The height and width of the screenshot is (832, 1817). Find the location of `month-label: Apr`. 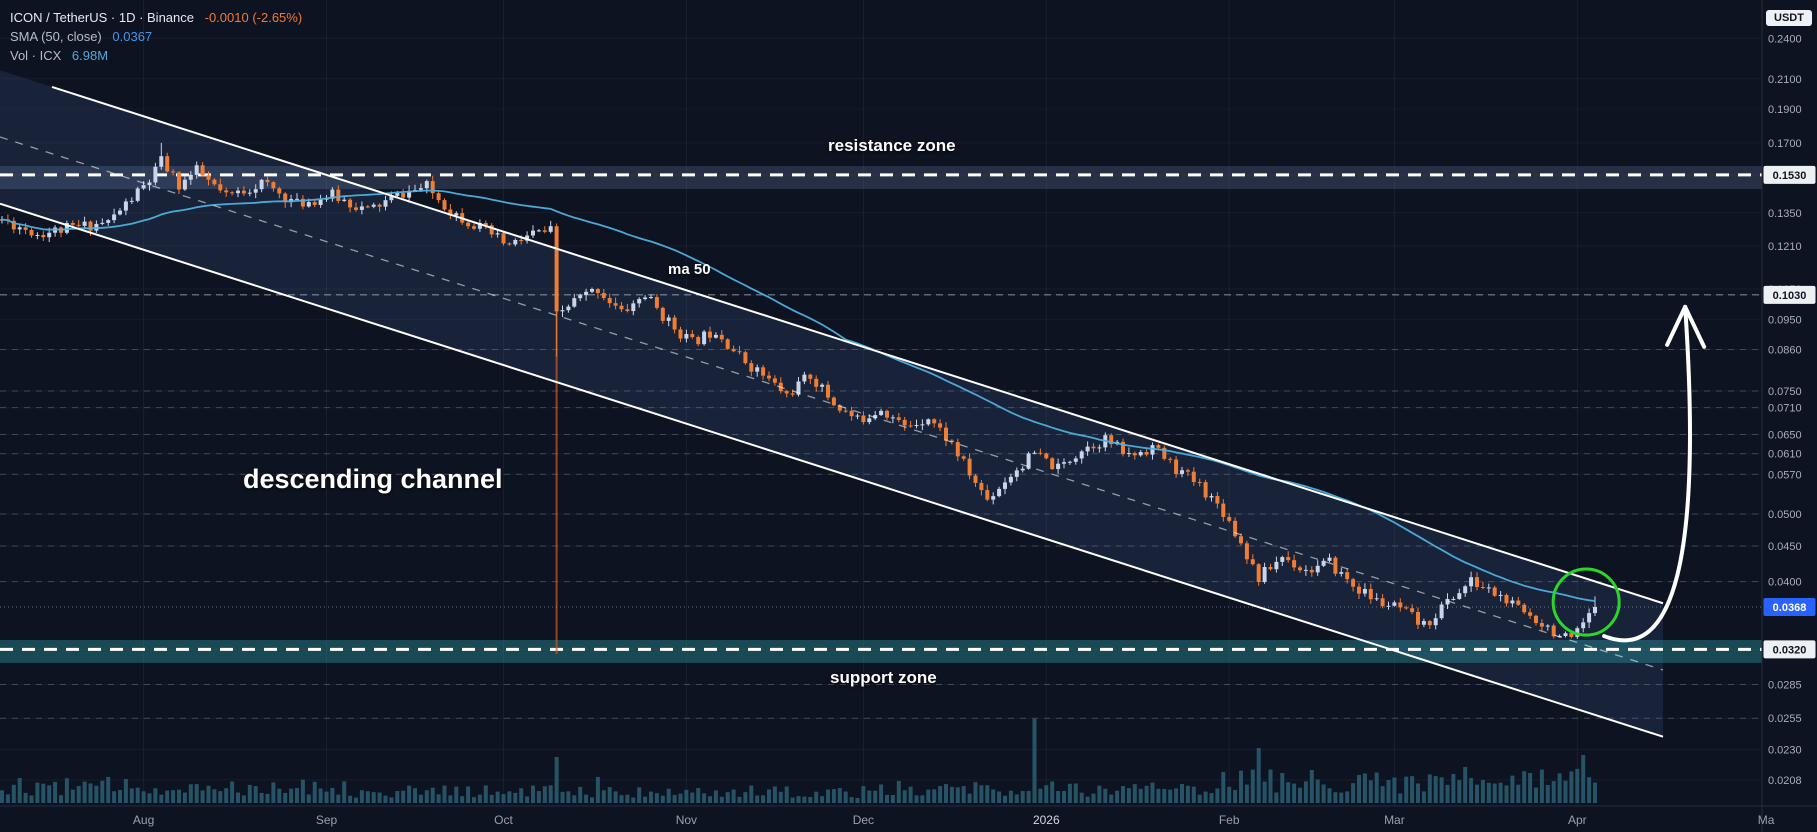

month-label: Apr is located at coordinates (1577, 820).